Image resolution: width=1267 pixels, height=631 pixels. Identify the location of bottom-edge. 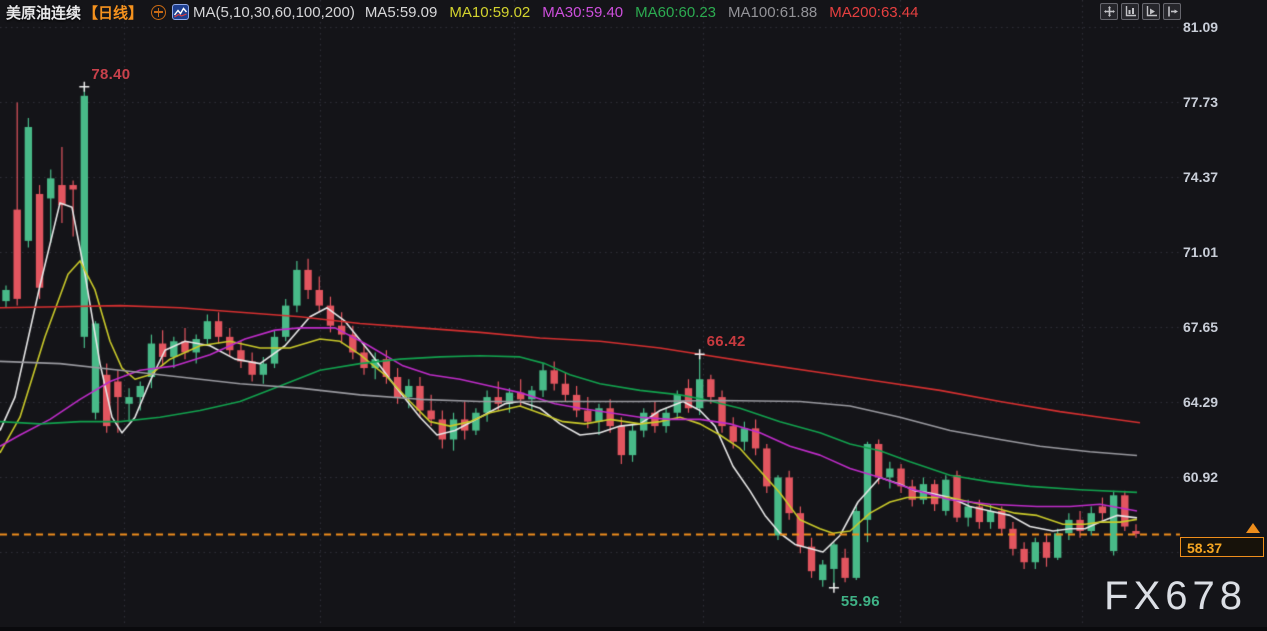
(633, 629).